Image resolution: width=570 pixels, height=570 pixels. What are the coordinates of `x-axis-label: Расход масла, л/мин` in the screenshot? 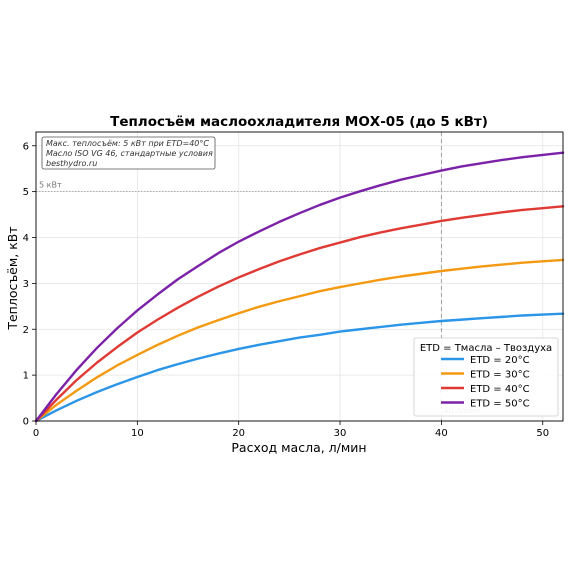 It's located at (298, 447).